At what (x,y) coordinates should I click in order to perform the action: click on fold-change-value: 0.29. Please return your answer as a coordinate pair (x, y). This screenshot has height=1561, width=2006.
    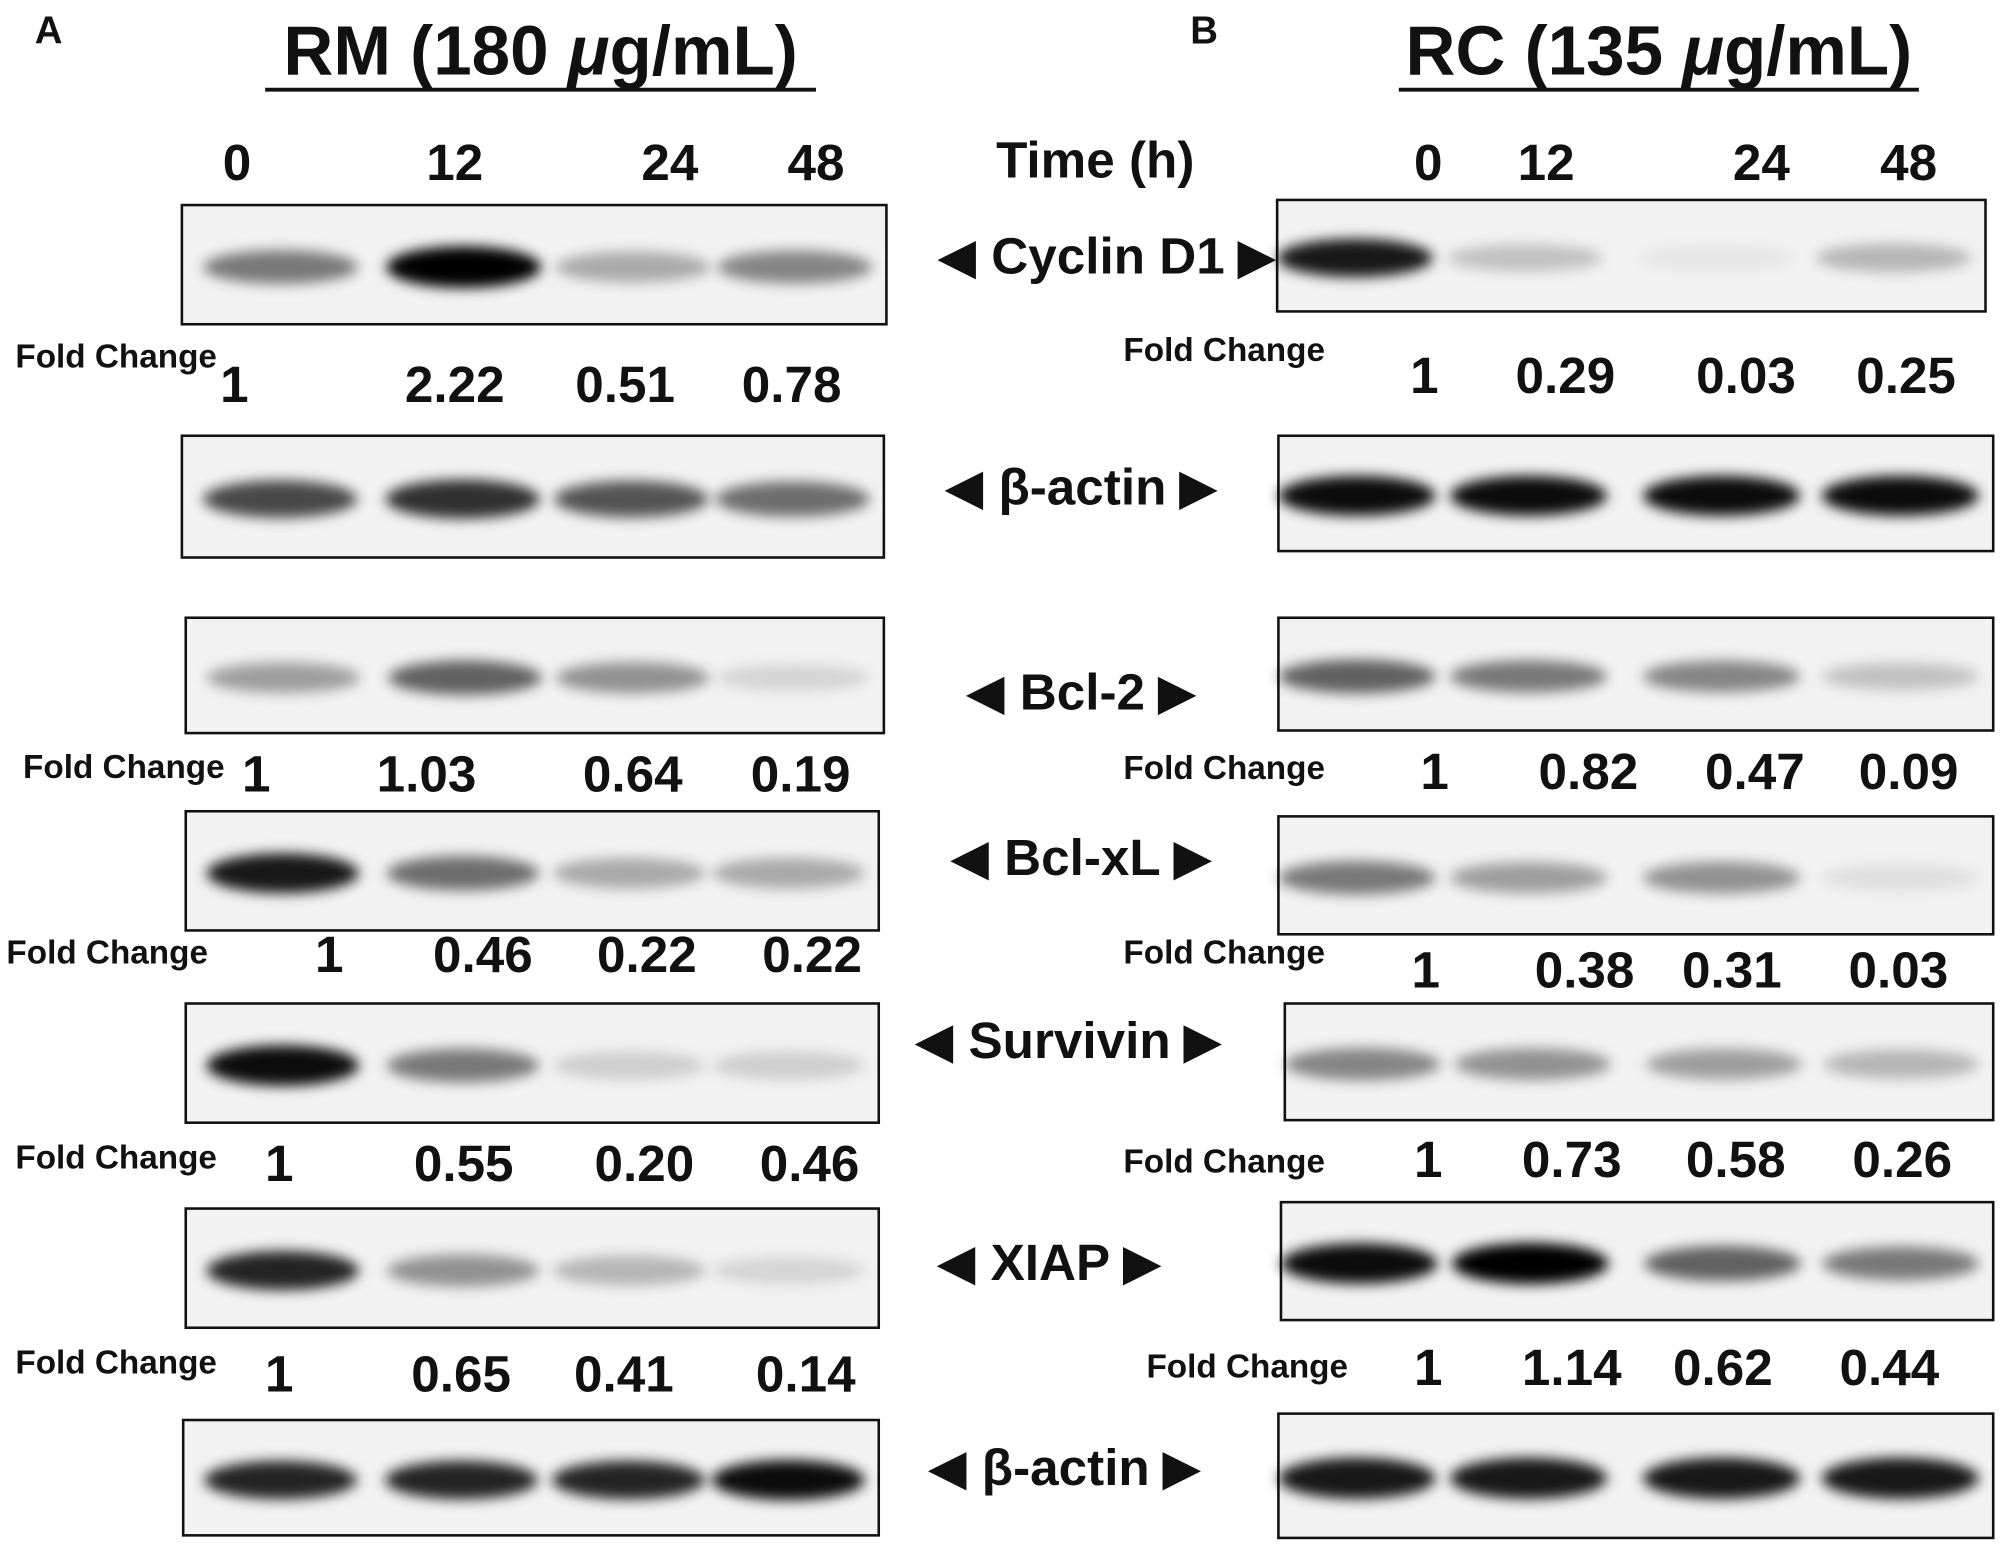
    Looking at the image, I should click on (1565, 375).